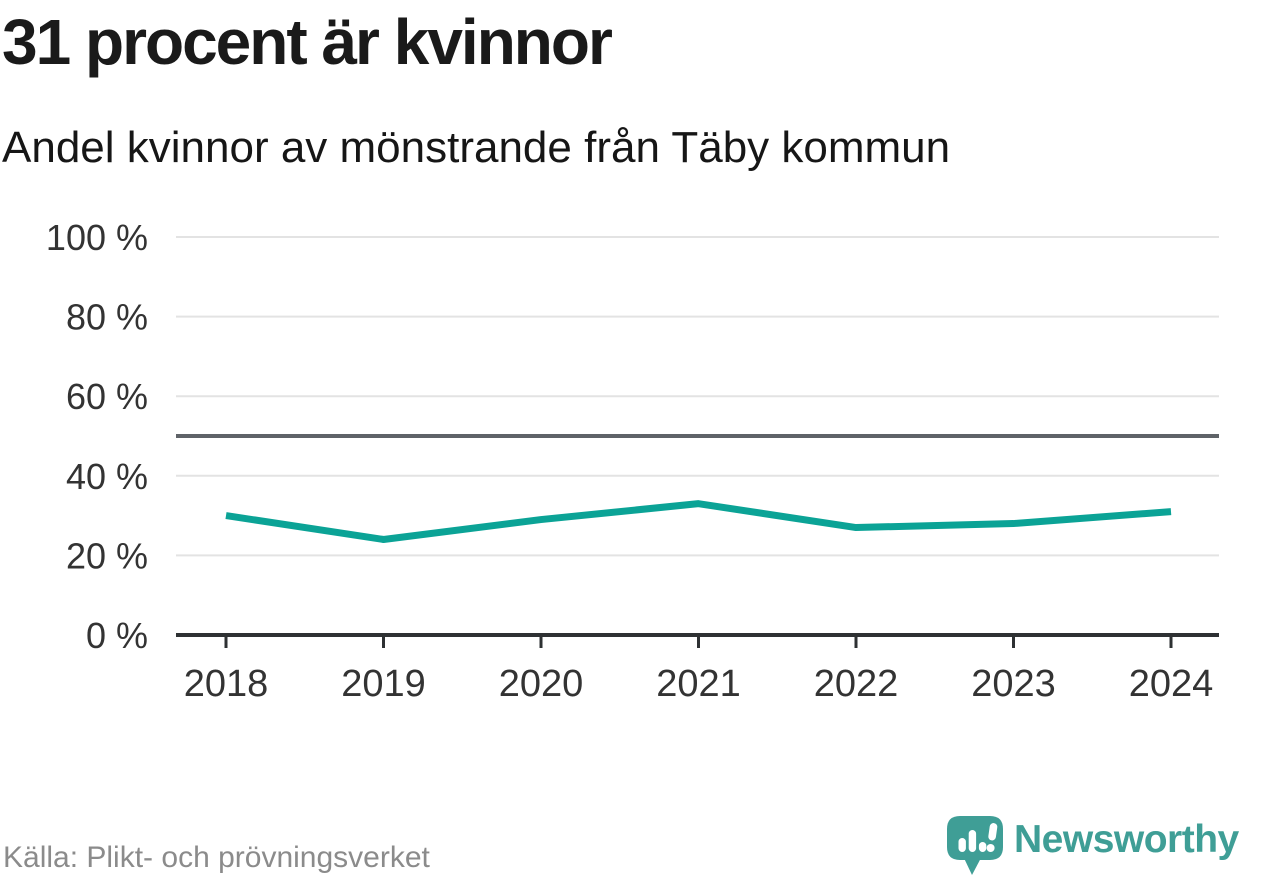  Describe the element at coordinates (856, 684) in the screenshot. I see `x-axis-tick-label: 2022` at that location.